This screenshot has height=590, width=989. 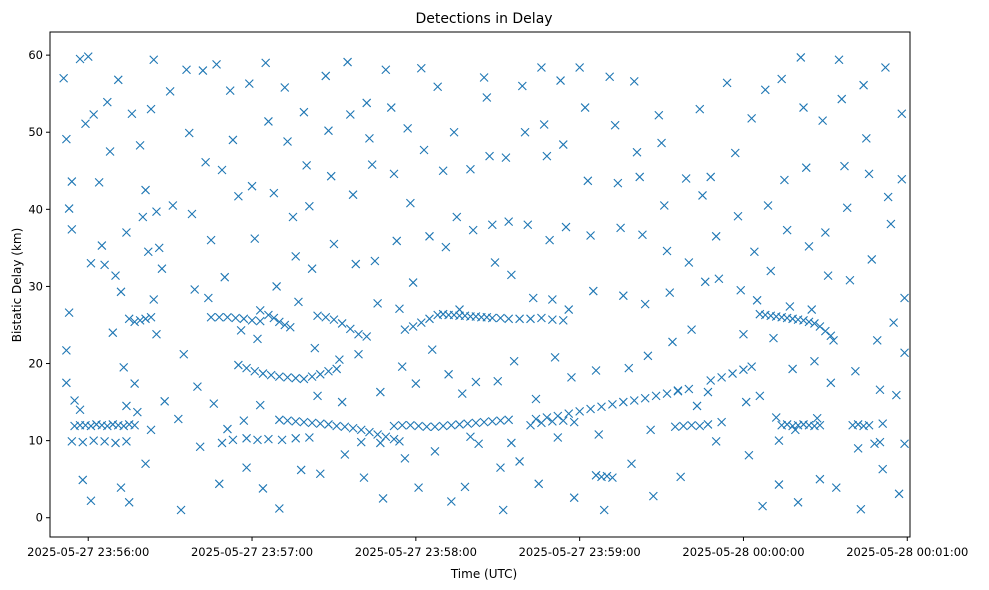 I want to click on y-tick-label: 20, so click(x=35, y=364).